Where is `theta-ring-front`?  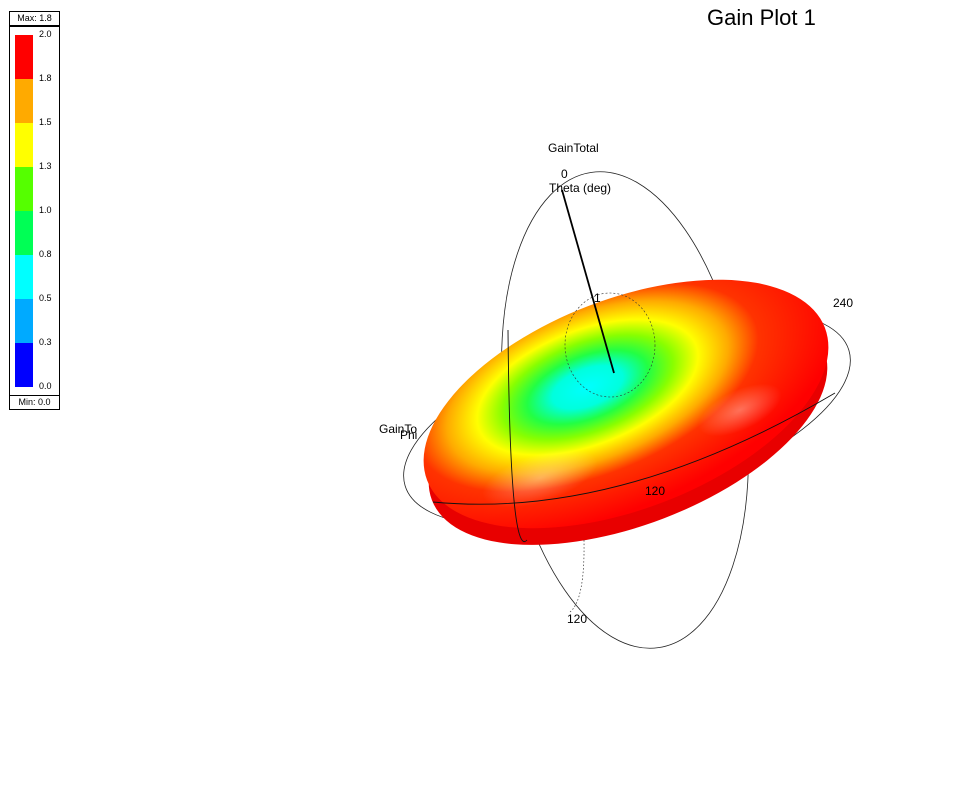
theta-ring-front is located at coordinates (517, 435).